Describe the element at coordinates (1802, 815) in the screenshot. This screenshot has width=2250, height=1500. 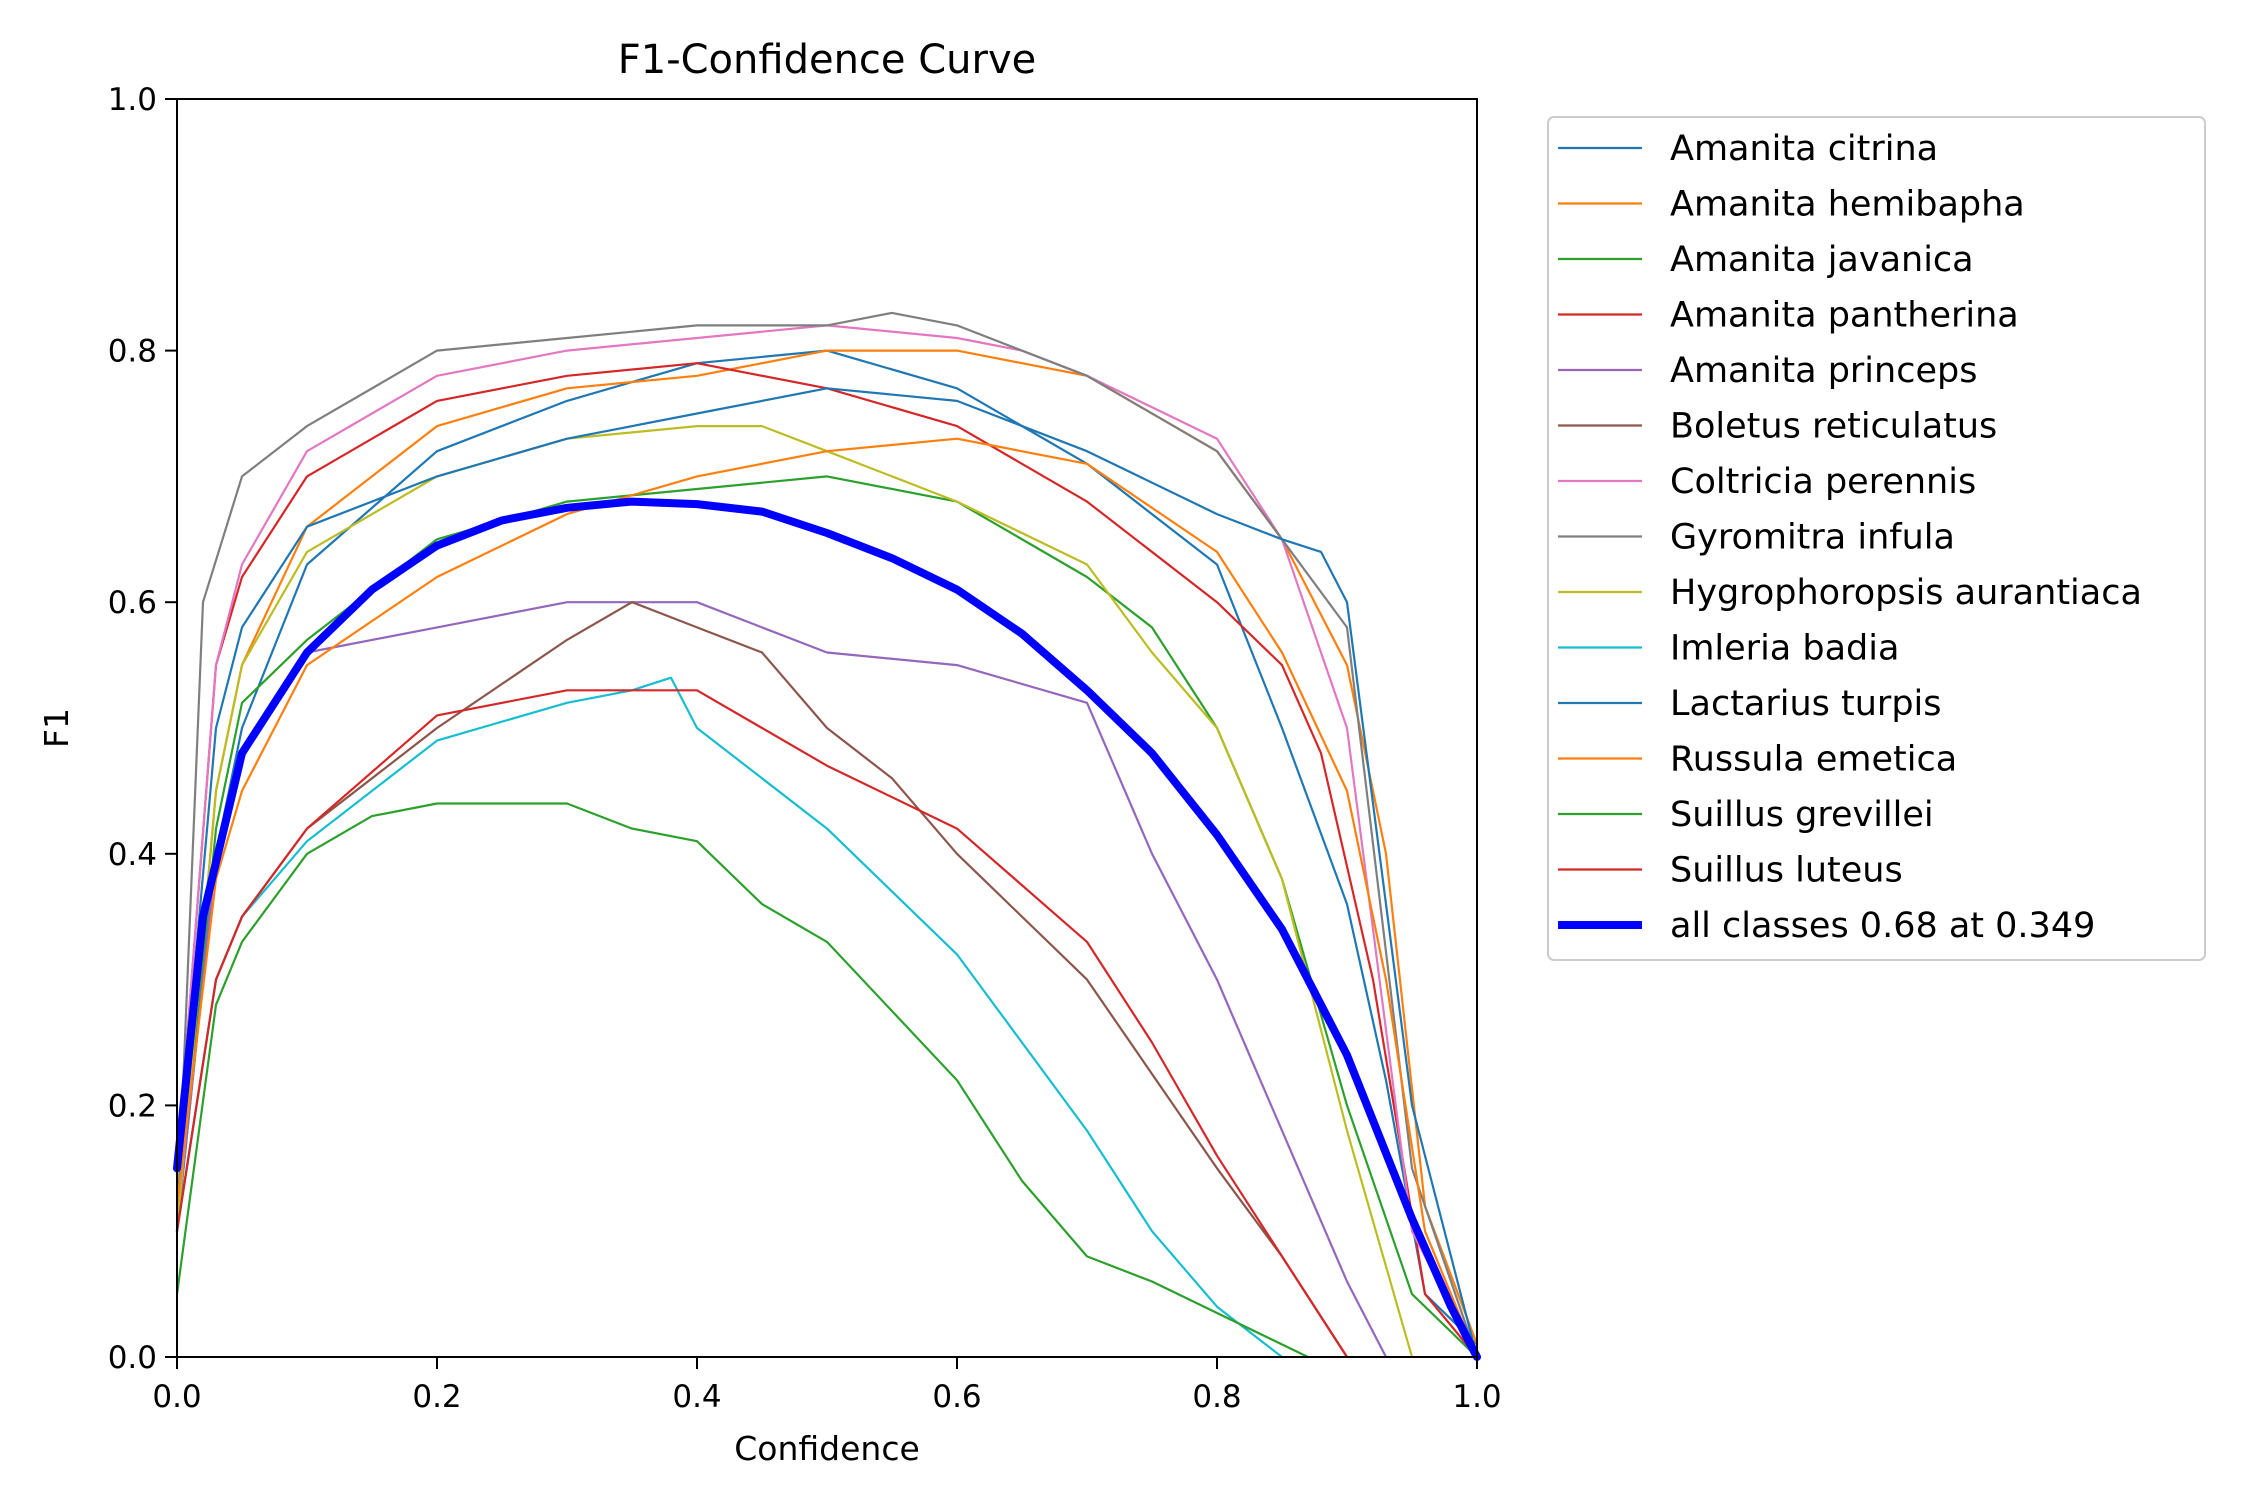
I see `legend-label: Suillus grevillei` at that location.